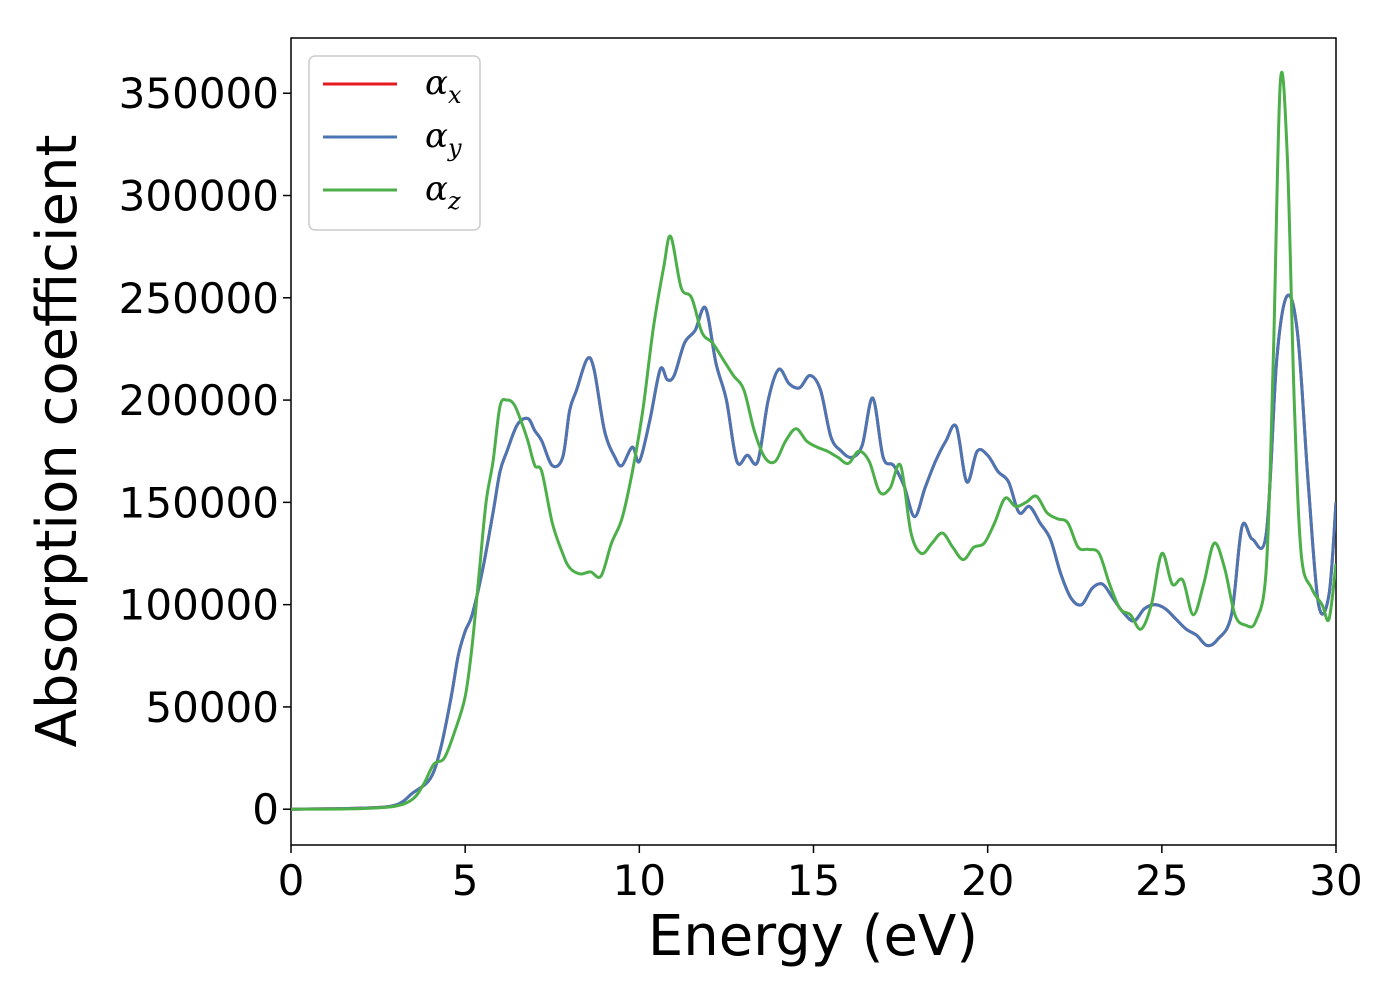 This screenshot has width=1400, height=1000. I want to click on x-tick-label: 25, so click(1161, 880).